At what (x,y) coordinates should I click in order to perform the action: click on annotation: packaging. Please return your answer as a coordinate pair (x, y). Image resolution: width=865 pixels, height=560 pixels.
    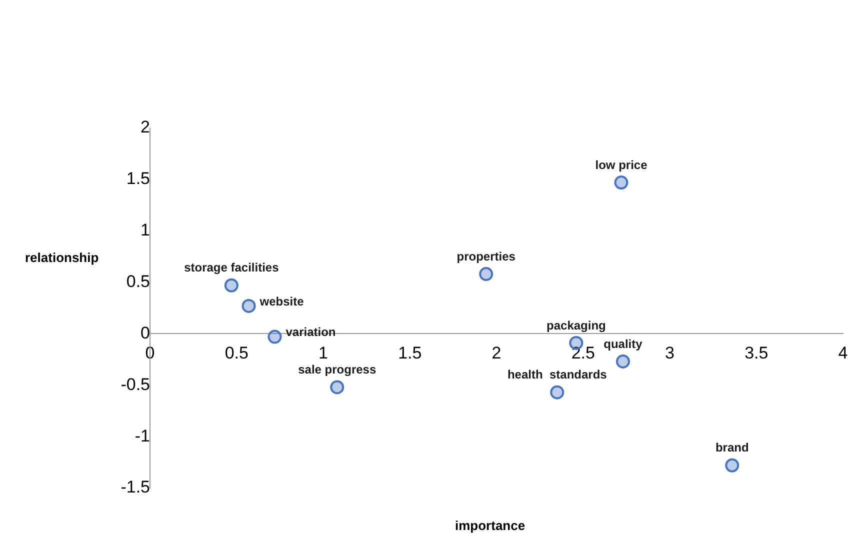
    Looking at the image, I should click on (576, 325).